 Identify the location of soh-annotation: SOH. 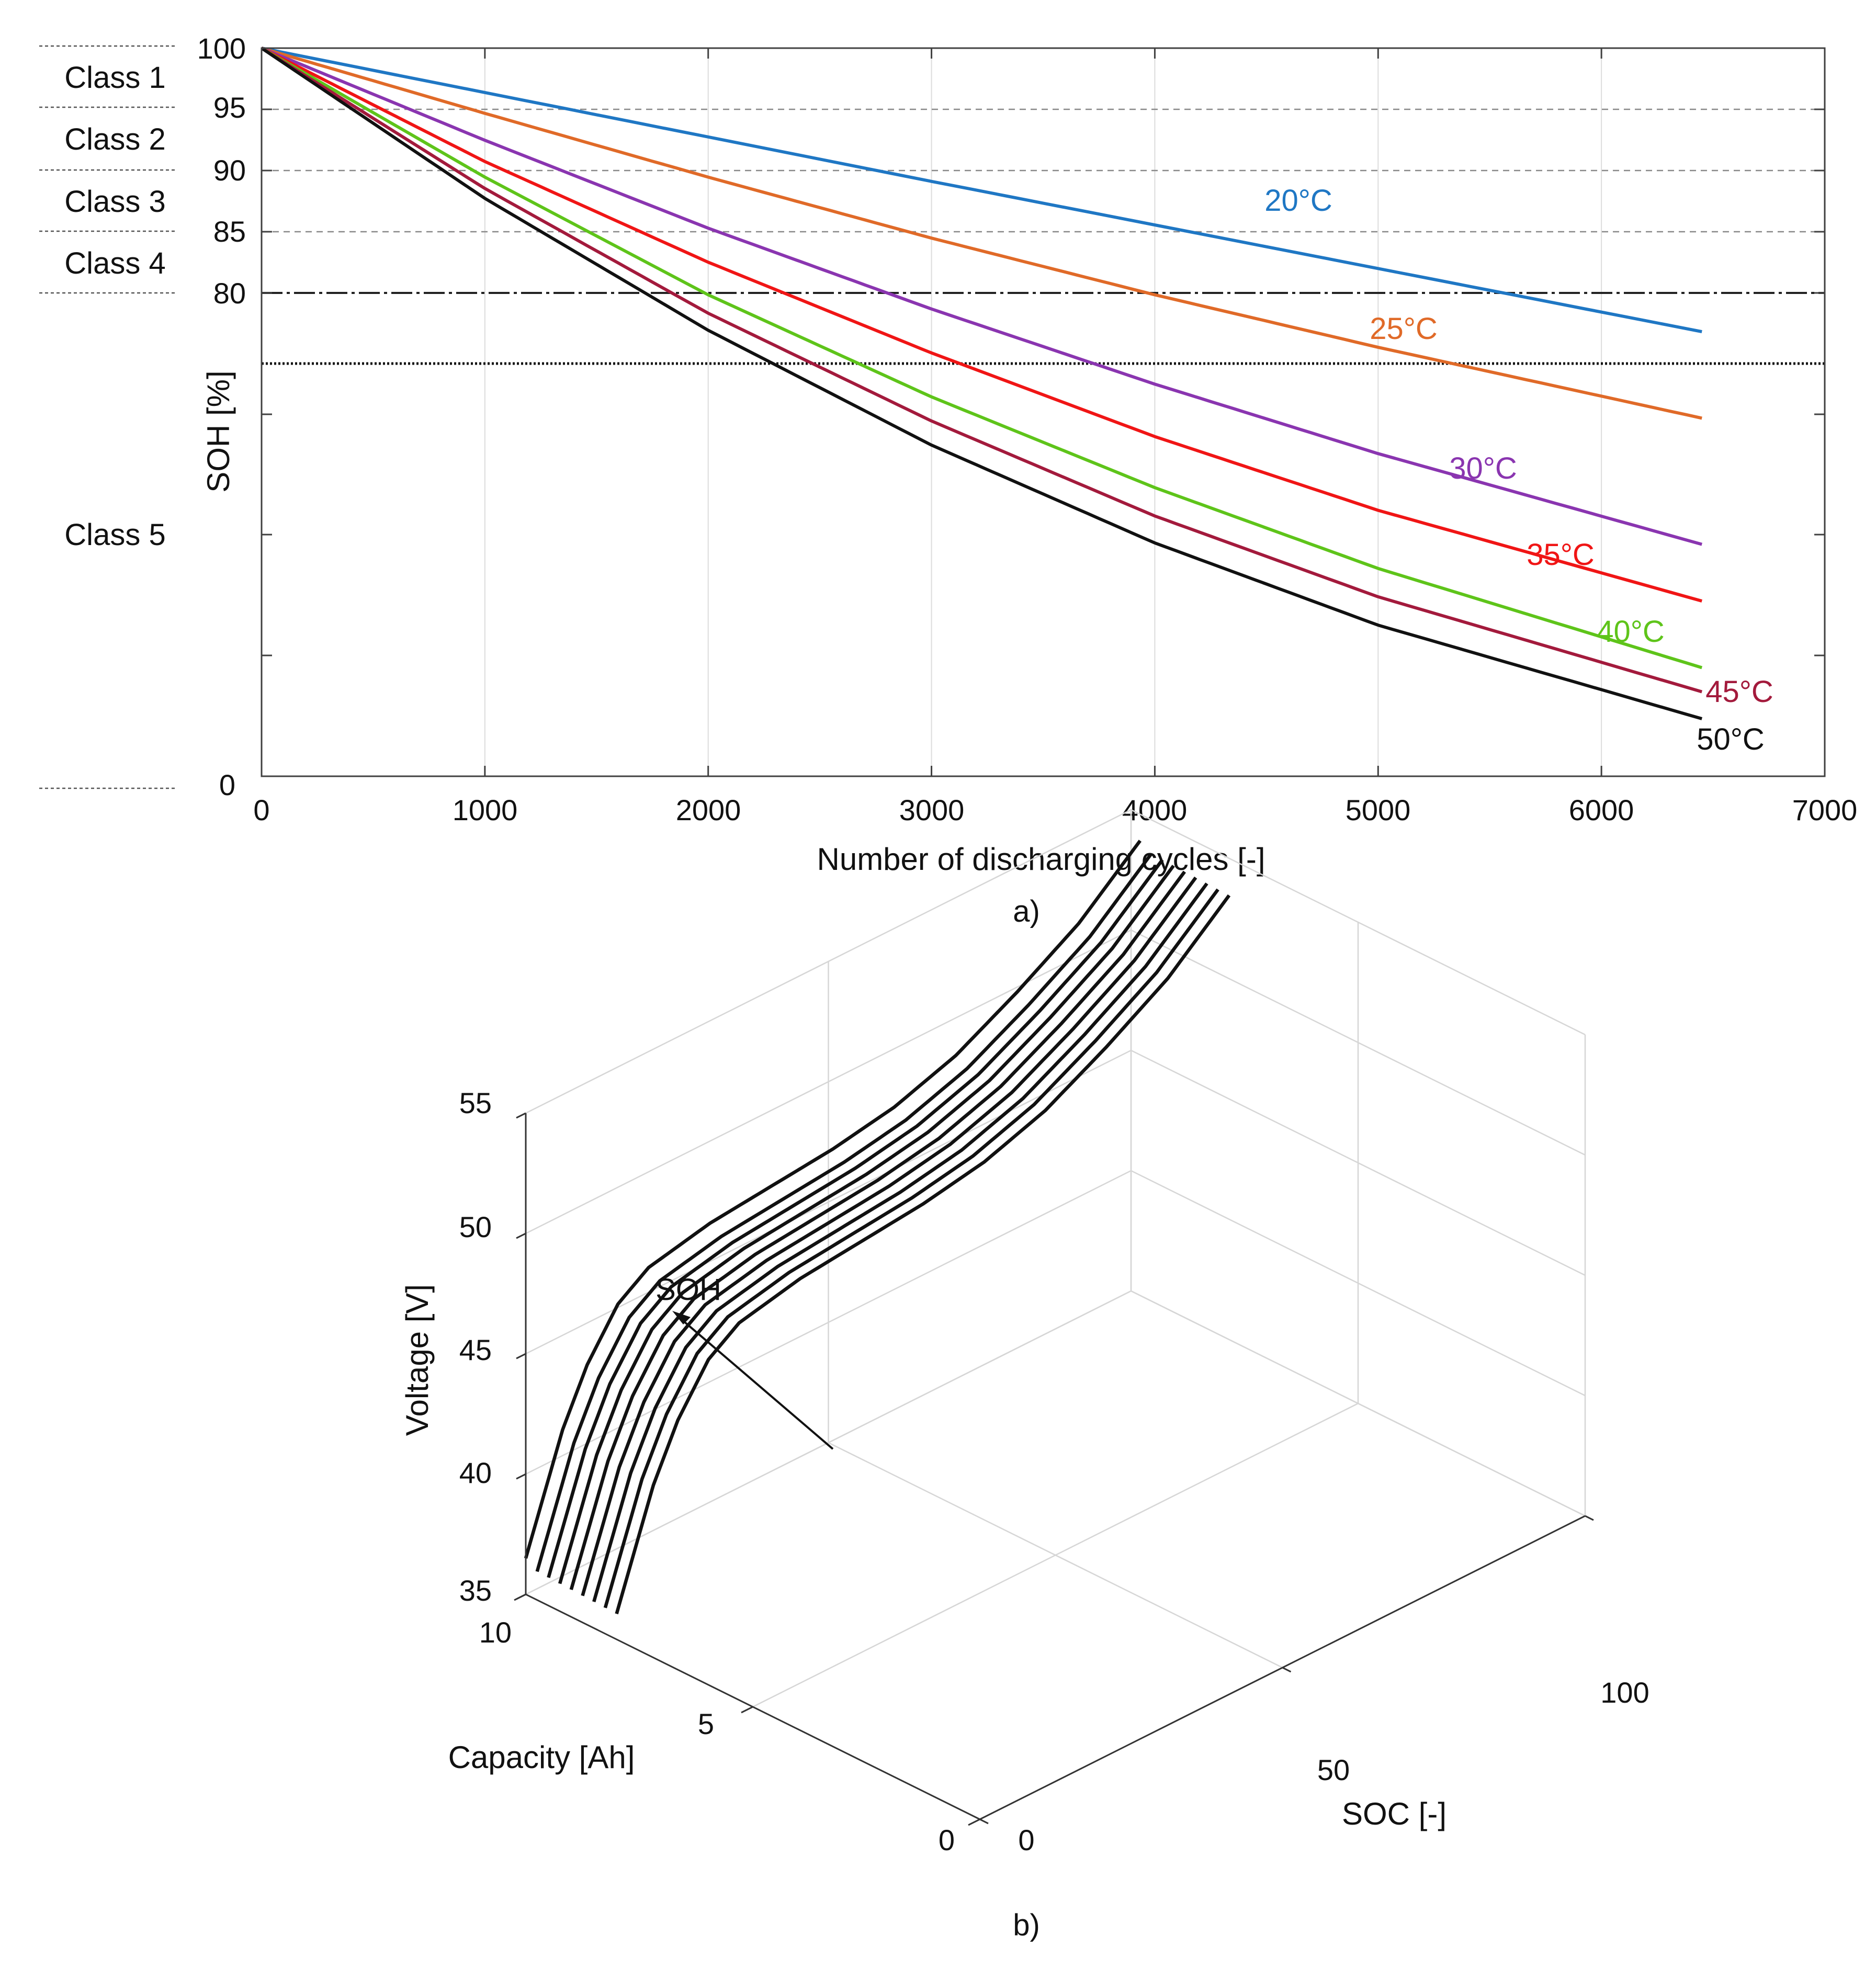
(688, 1290).